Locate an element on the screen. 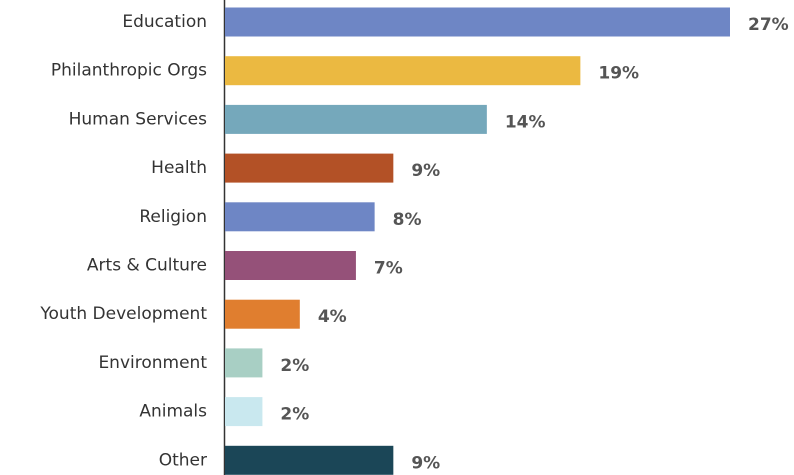 The image size is (794, 475). category-label: Religion is located at coordinates (173, 217).